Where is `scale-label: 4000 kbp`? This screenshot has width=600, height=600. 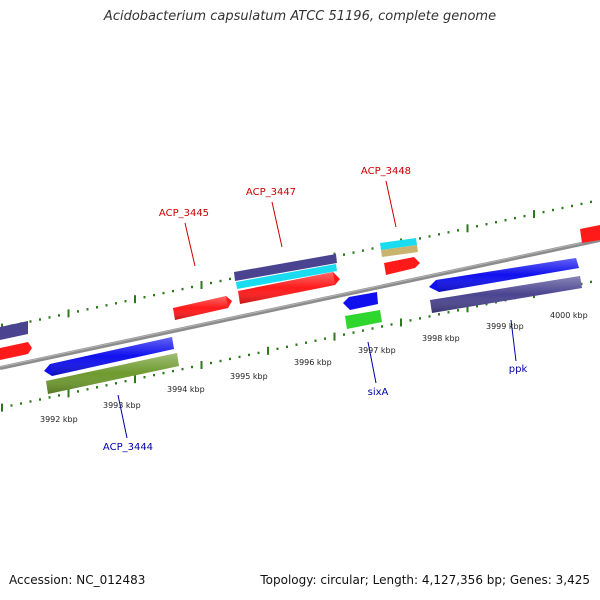
scale-label: 4000 kbp is located at coordinates (569, 315).